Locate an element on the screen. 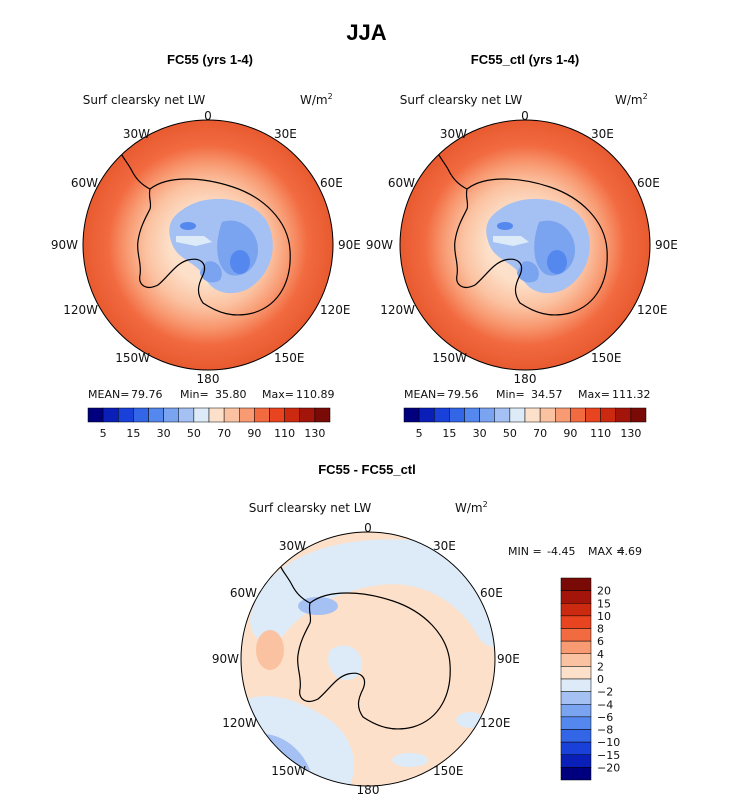 The image size is (733, 798). panel-c-map-boundary is located at coordinates (368, 659).